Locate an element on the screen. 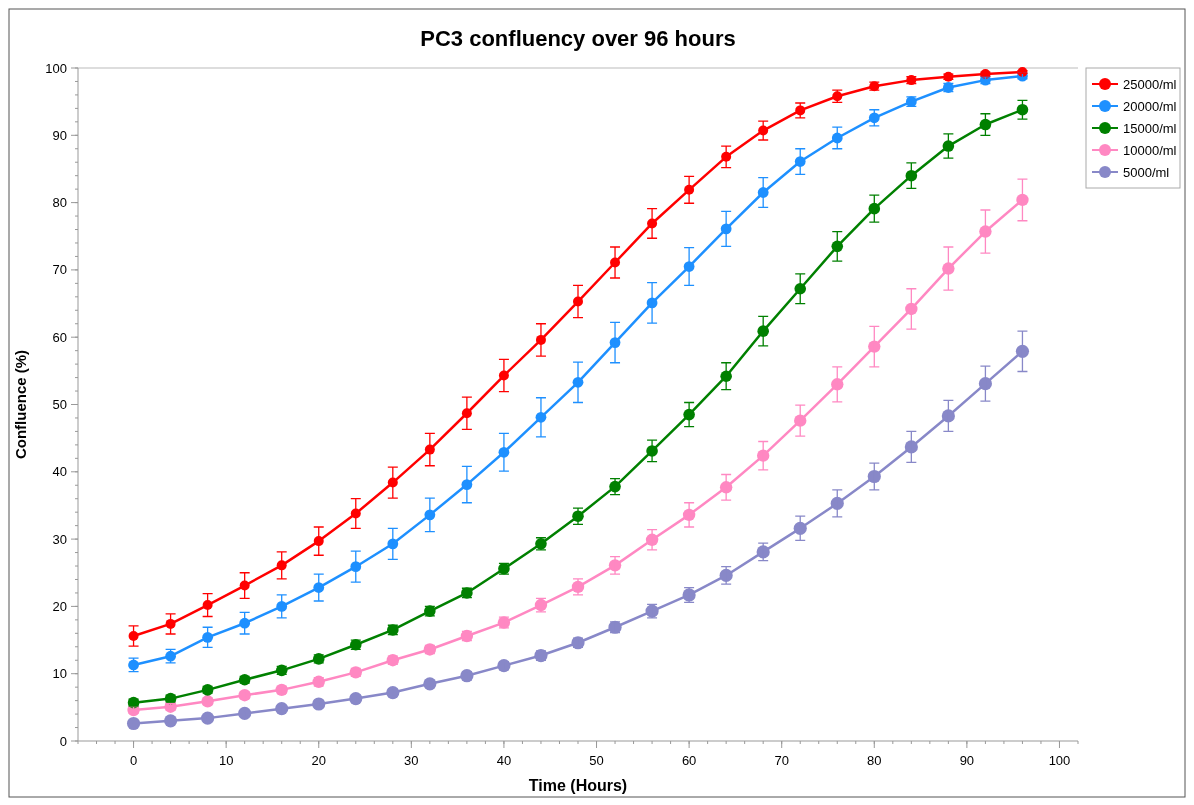  x-tick-label: 70 is located at coordinates (781, 760).